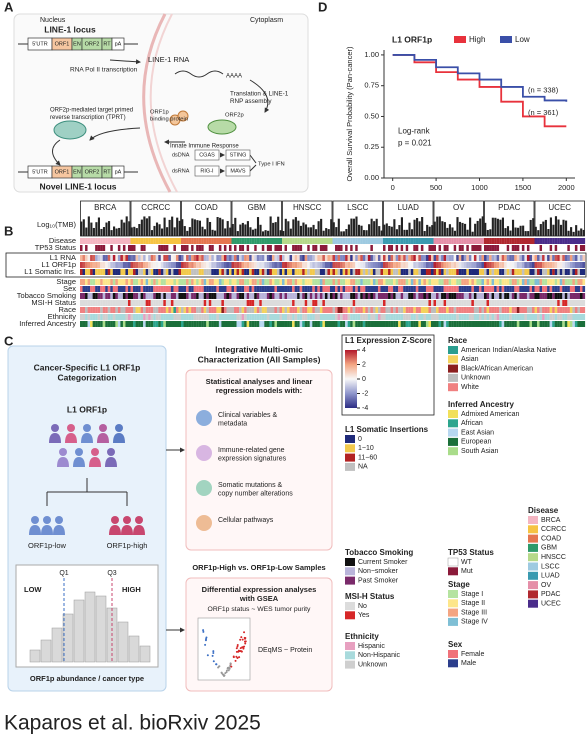  Describe the element at coordinates (71, 438) in the screenshot. I see `person-icon` at that location.